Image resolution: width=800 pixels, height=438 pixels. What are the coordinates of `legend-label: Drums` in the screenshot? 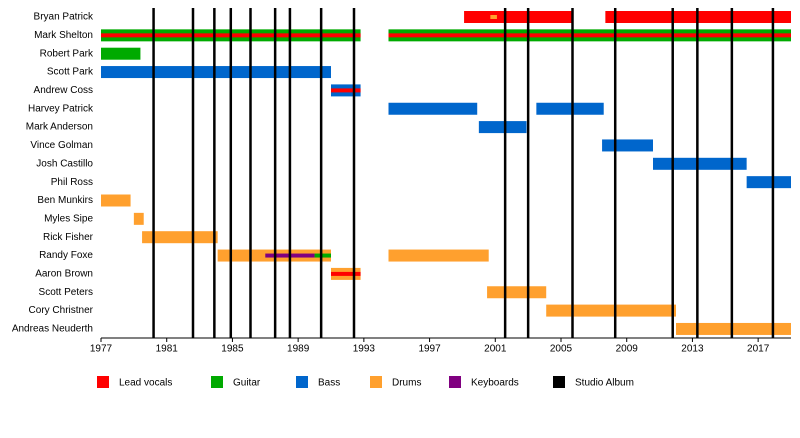 It's located at (406, 383).